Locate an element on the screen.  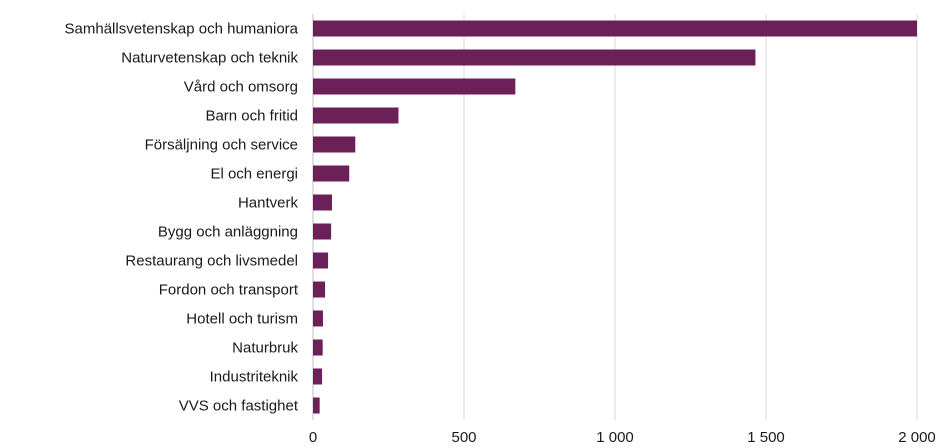
category-label: Naturvetenskap och teknik is located at coordinates (209, 58).